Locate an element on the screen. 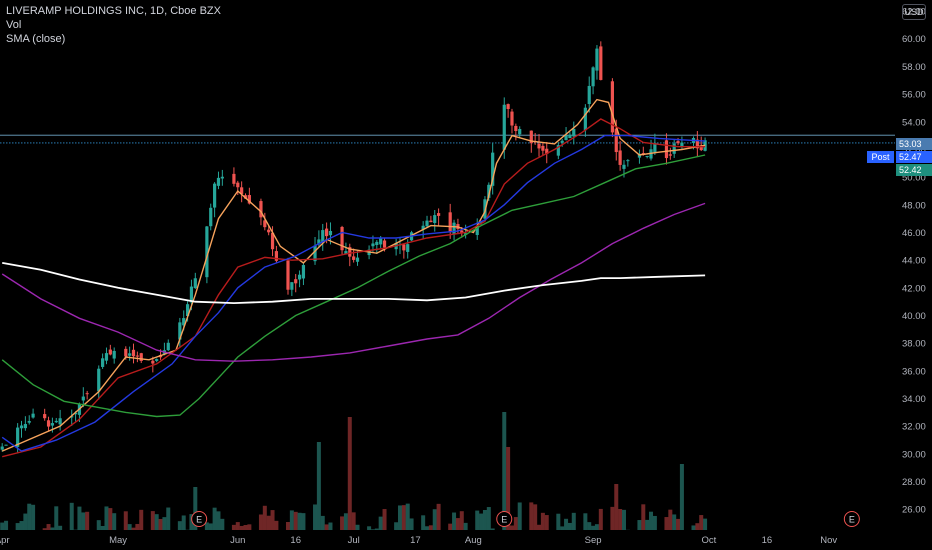 The height and width of the screenshot is (550, 932). y-tick-label: 42.00 is located at coordinates (914, 288).